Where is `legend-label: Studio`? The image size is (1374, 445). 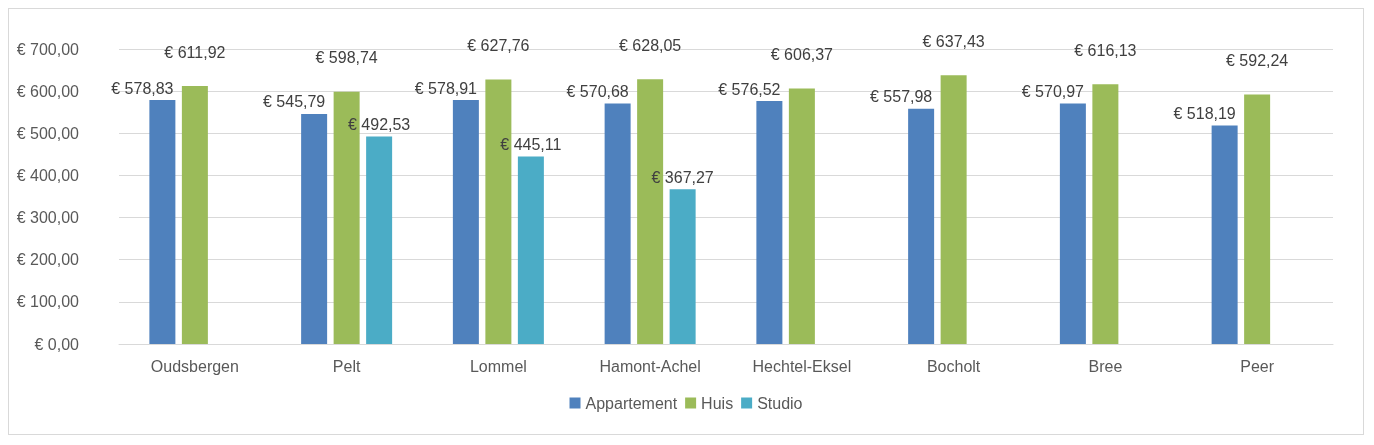 legend-label: Studio is located at coordinates (780, 403).